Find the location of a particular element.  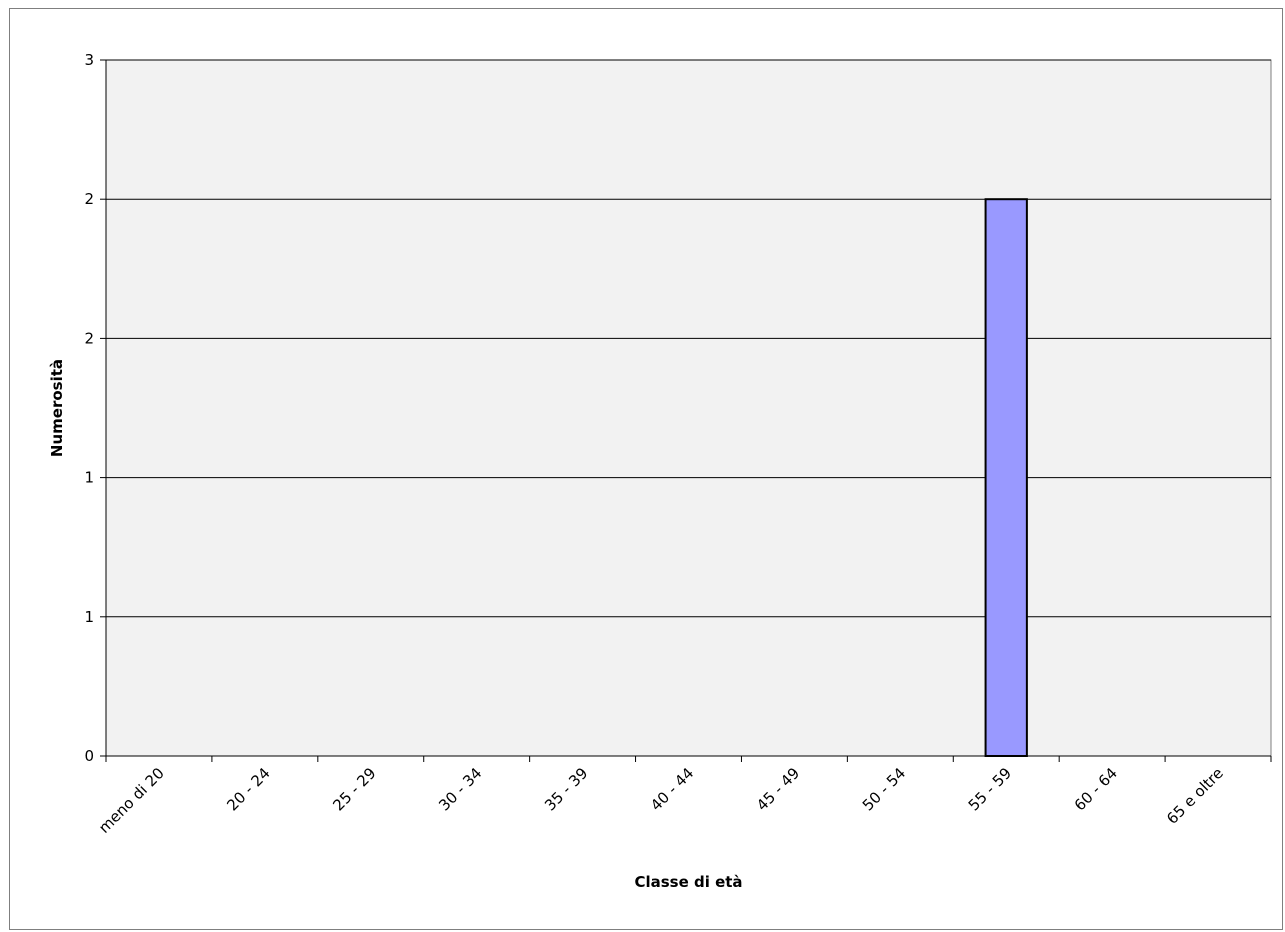

y-tick-label: 0 is located at coordinates (89, 756).